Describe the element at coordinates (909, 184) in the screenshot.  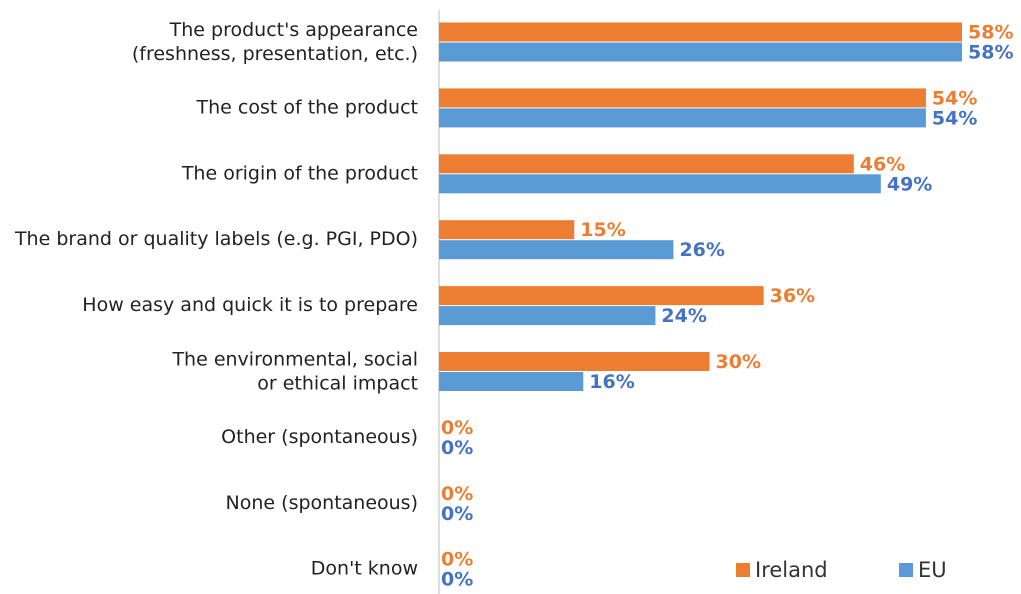
I see `value-label: 49%` at that location.